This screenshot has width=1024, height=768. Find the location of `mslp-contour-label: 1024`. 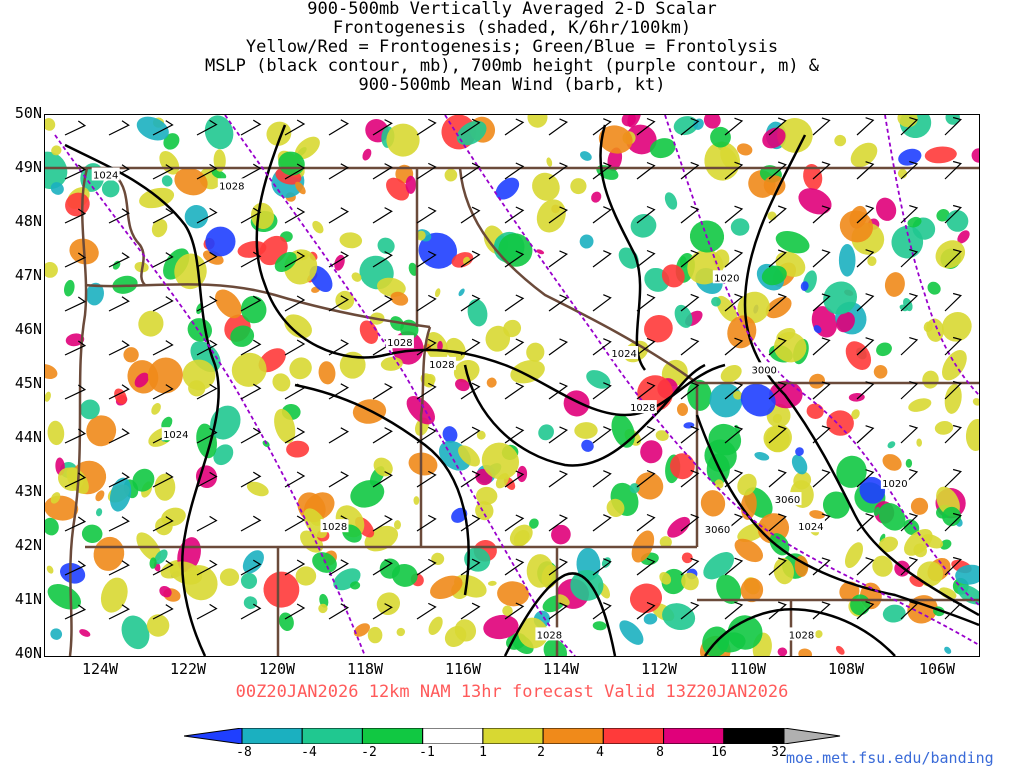

mslp-contour-label: 1024 is located at coordinates (175, 435).